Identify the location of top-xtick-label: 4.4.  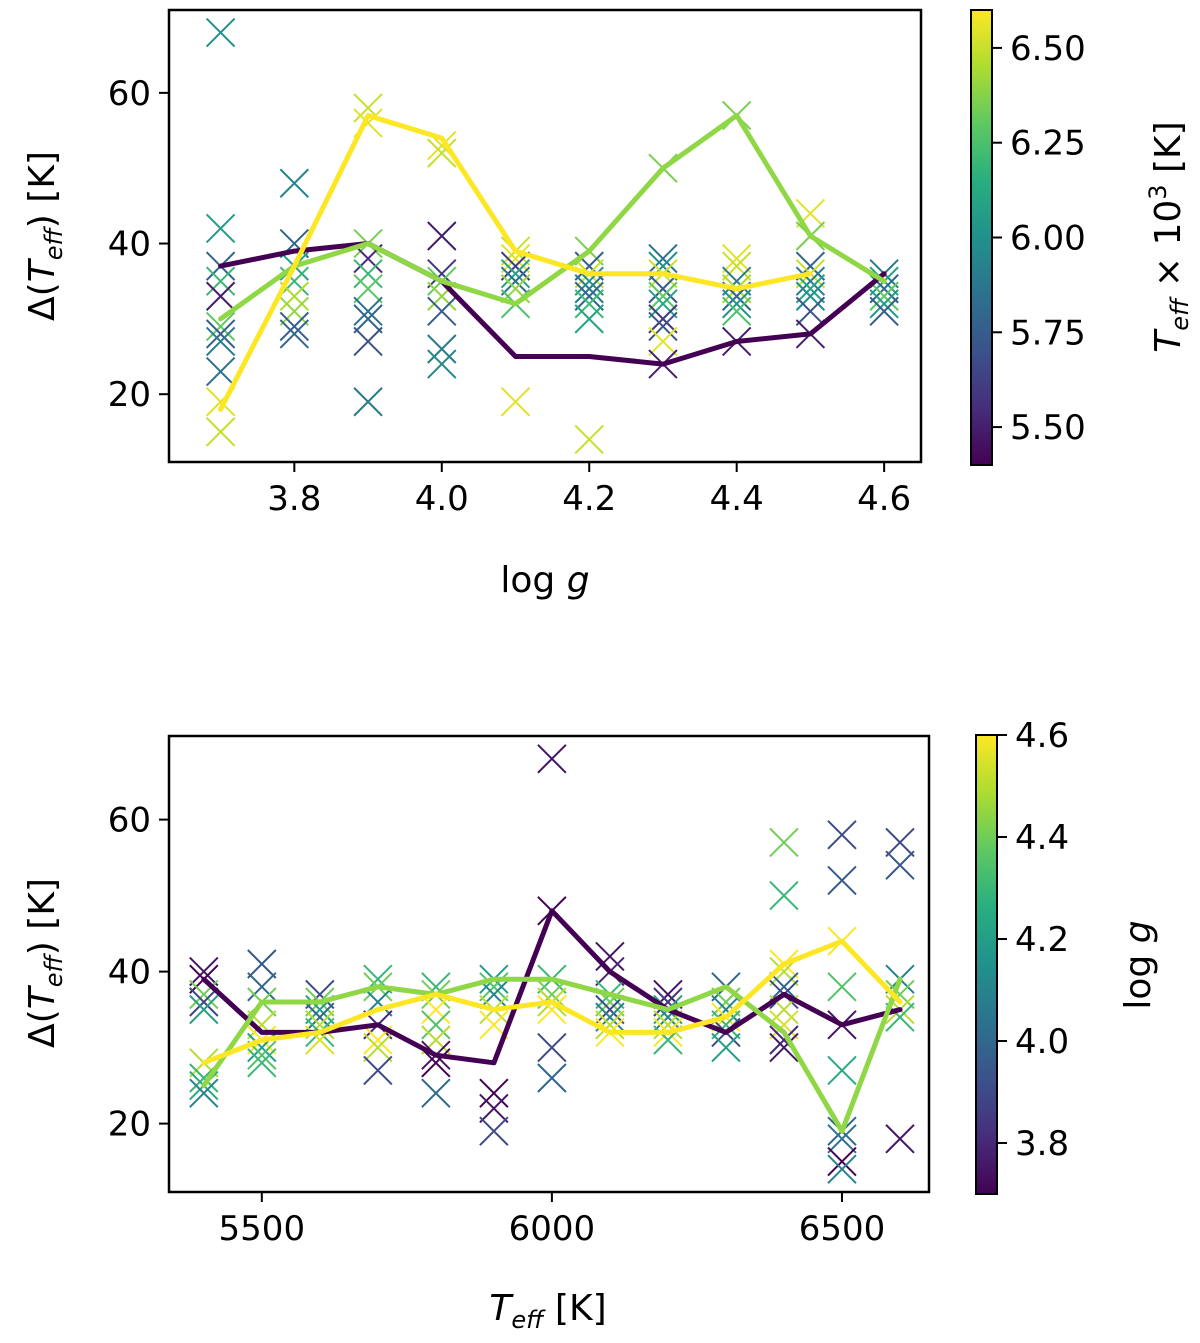
(737, 499).